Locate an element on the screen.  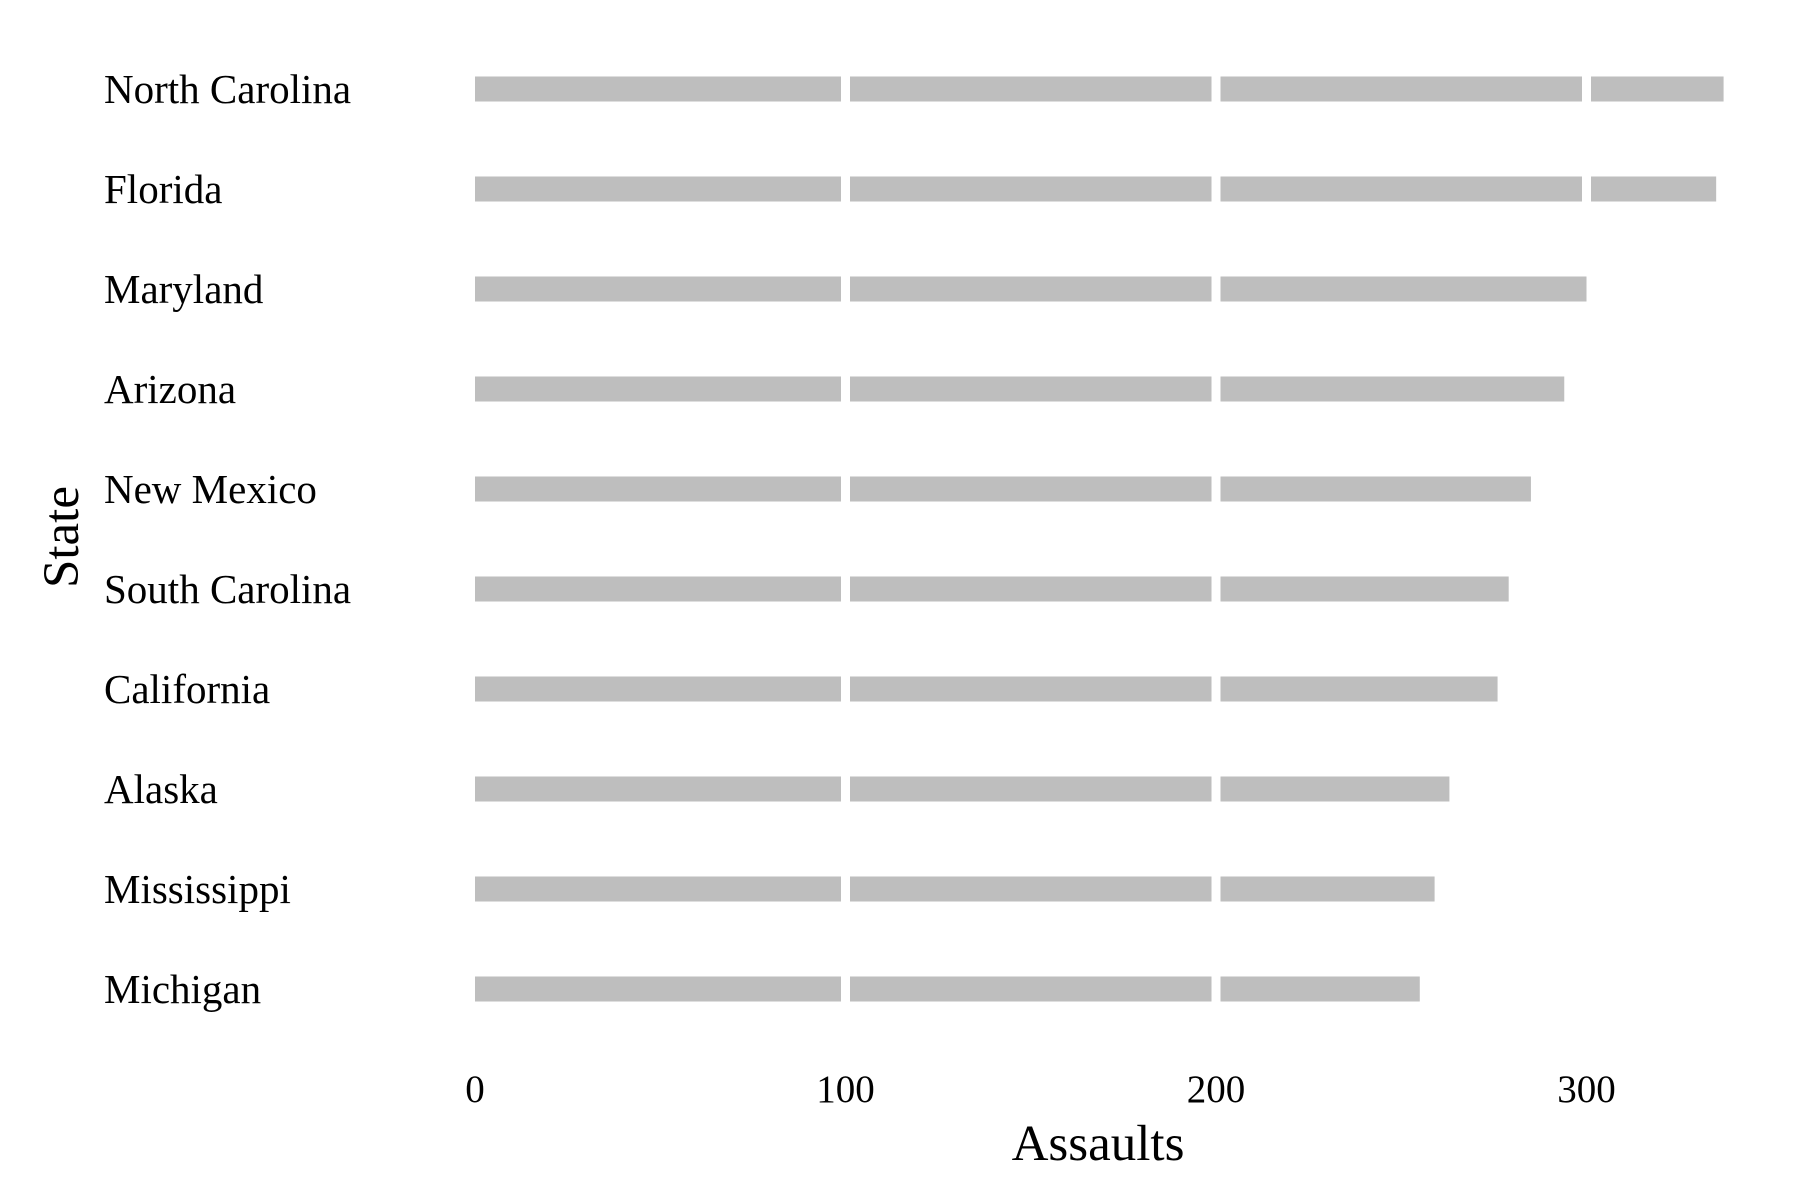
y-axis-title: State is located at coordinates (62, 537).